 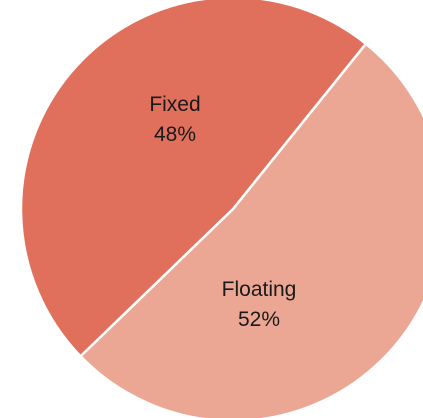 I want to click on slice-percent-floating: 52%, so click(x=259, y=319).